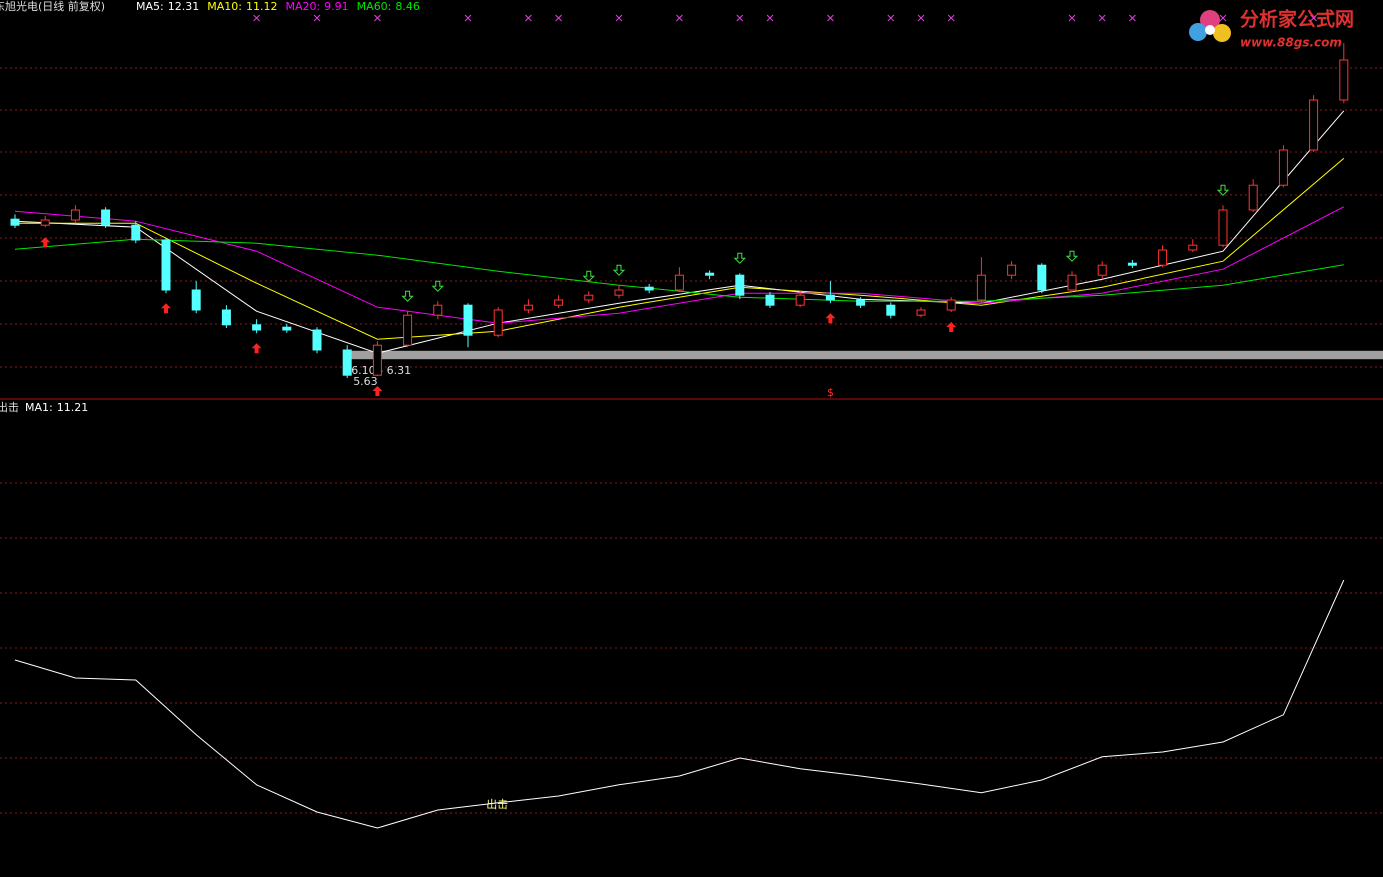 The width and height of the screenshot is (1383, 877). I want to click on logo-title: 分析家公式网, so click(1297, 19).